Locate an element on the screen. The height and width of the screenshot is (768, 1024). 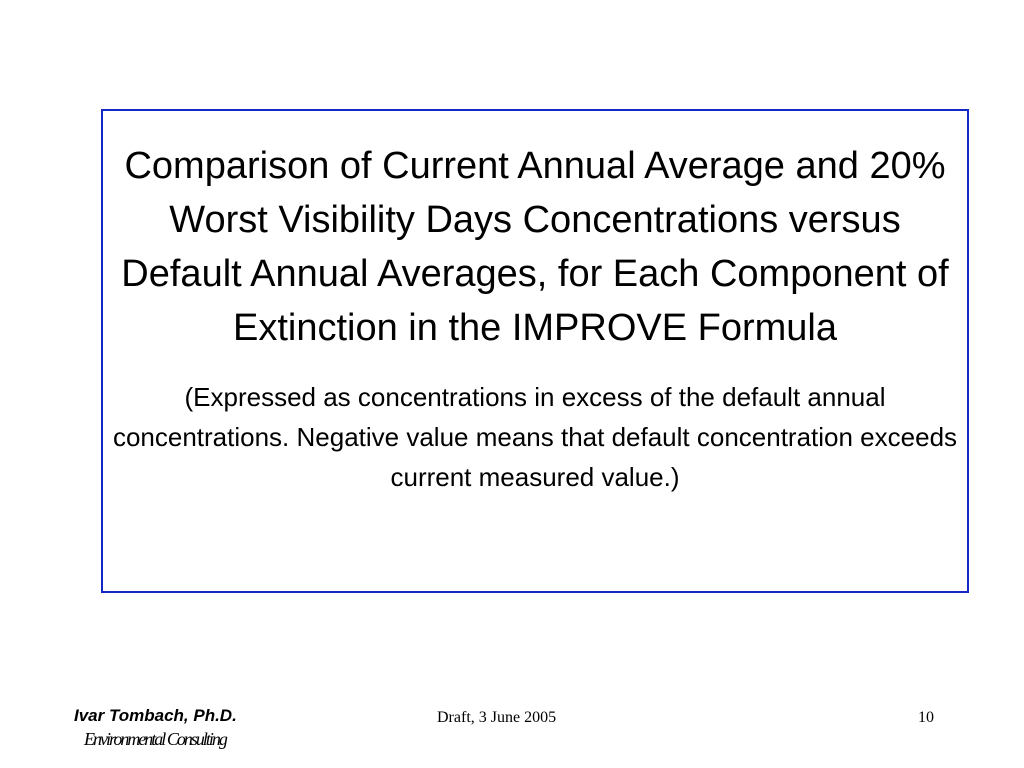
footer-author: Ivar Tombach, Ph.D. is located at coordinates (155, 715).